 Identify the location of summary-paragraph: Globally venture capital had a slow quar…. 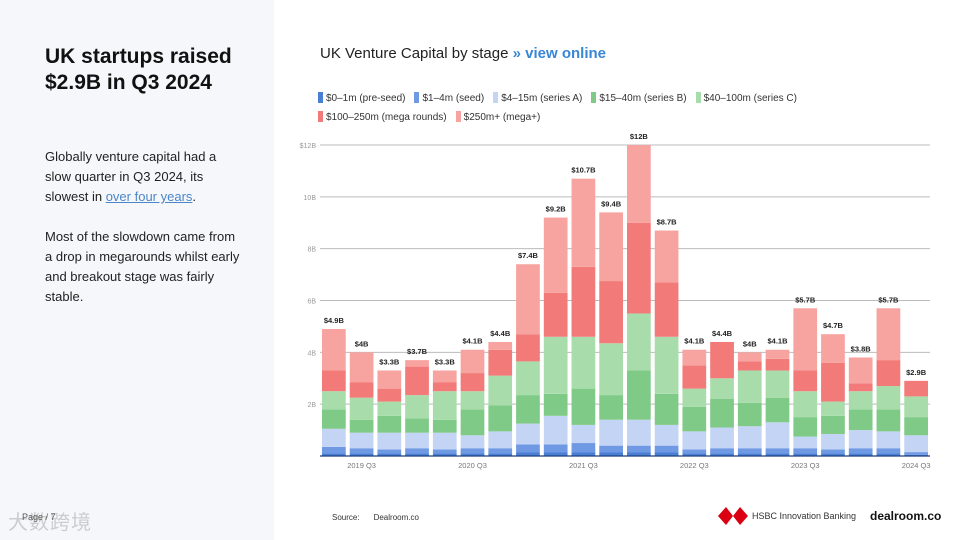
(145, 177).